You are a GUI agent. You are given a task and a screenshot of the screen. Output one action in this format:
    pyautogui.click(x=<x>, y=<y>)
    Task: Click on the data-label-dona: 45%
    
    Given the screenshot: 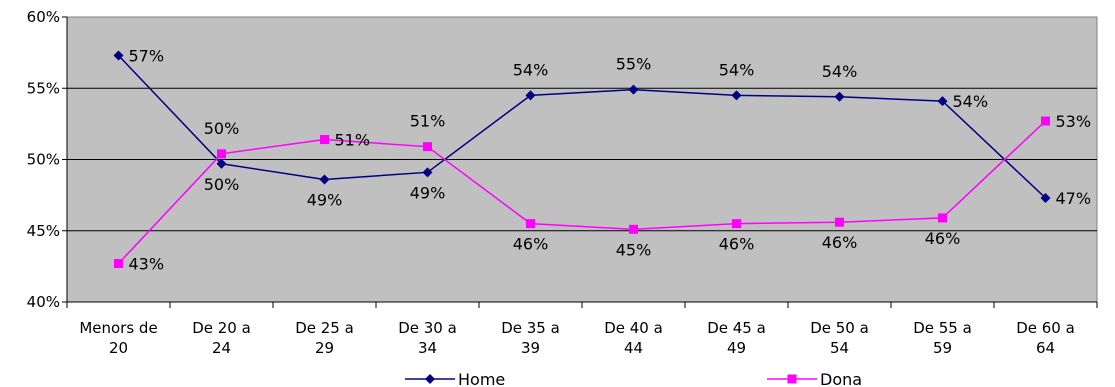 What is the action you would take?
    pyautogui.click(x=634, y=249)
    